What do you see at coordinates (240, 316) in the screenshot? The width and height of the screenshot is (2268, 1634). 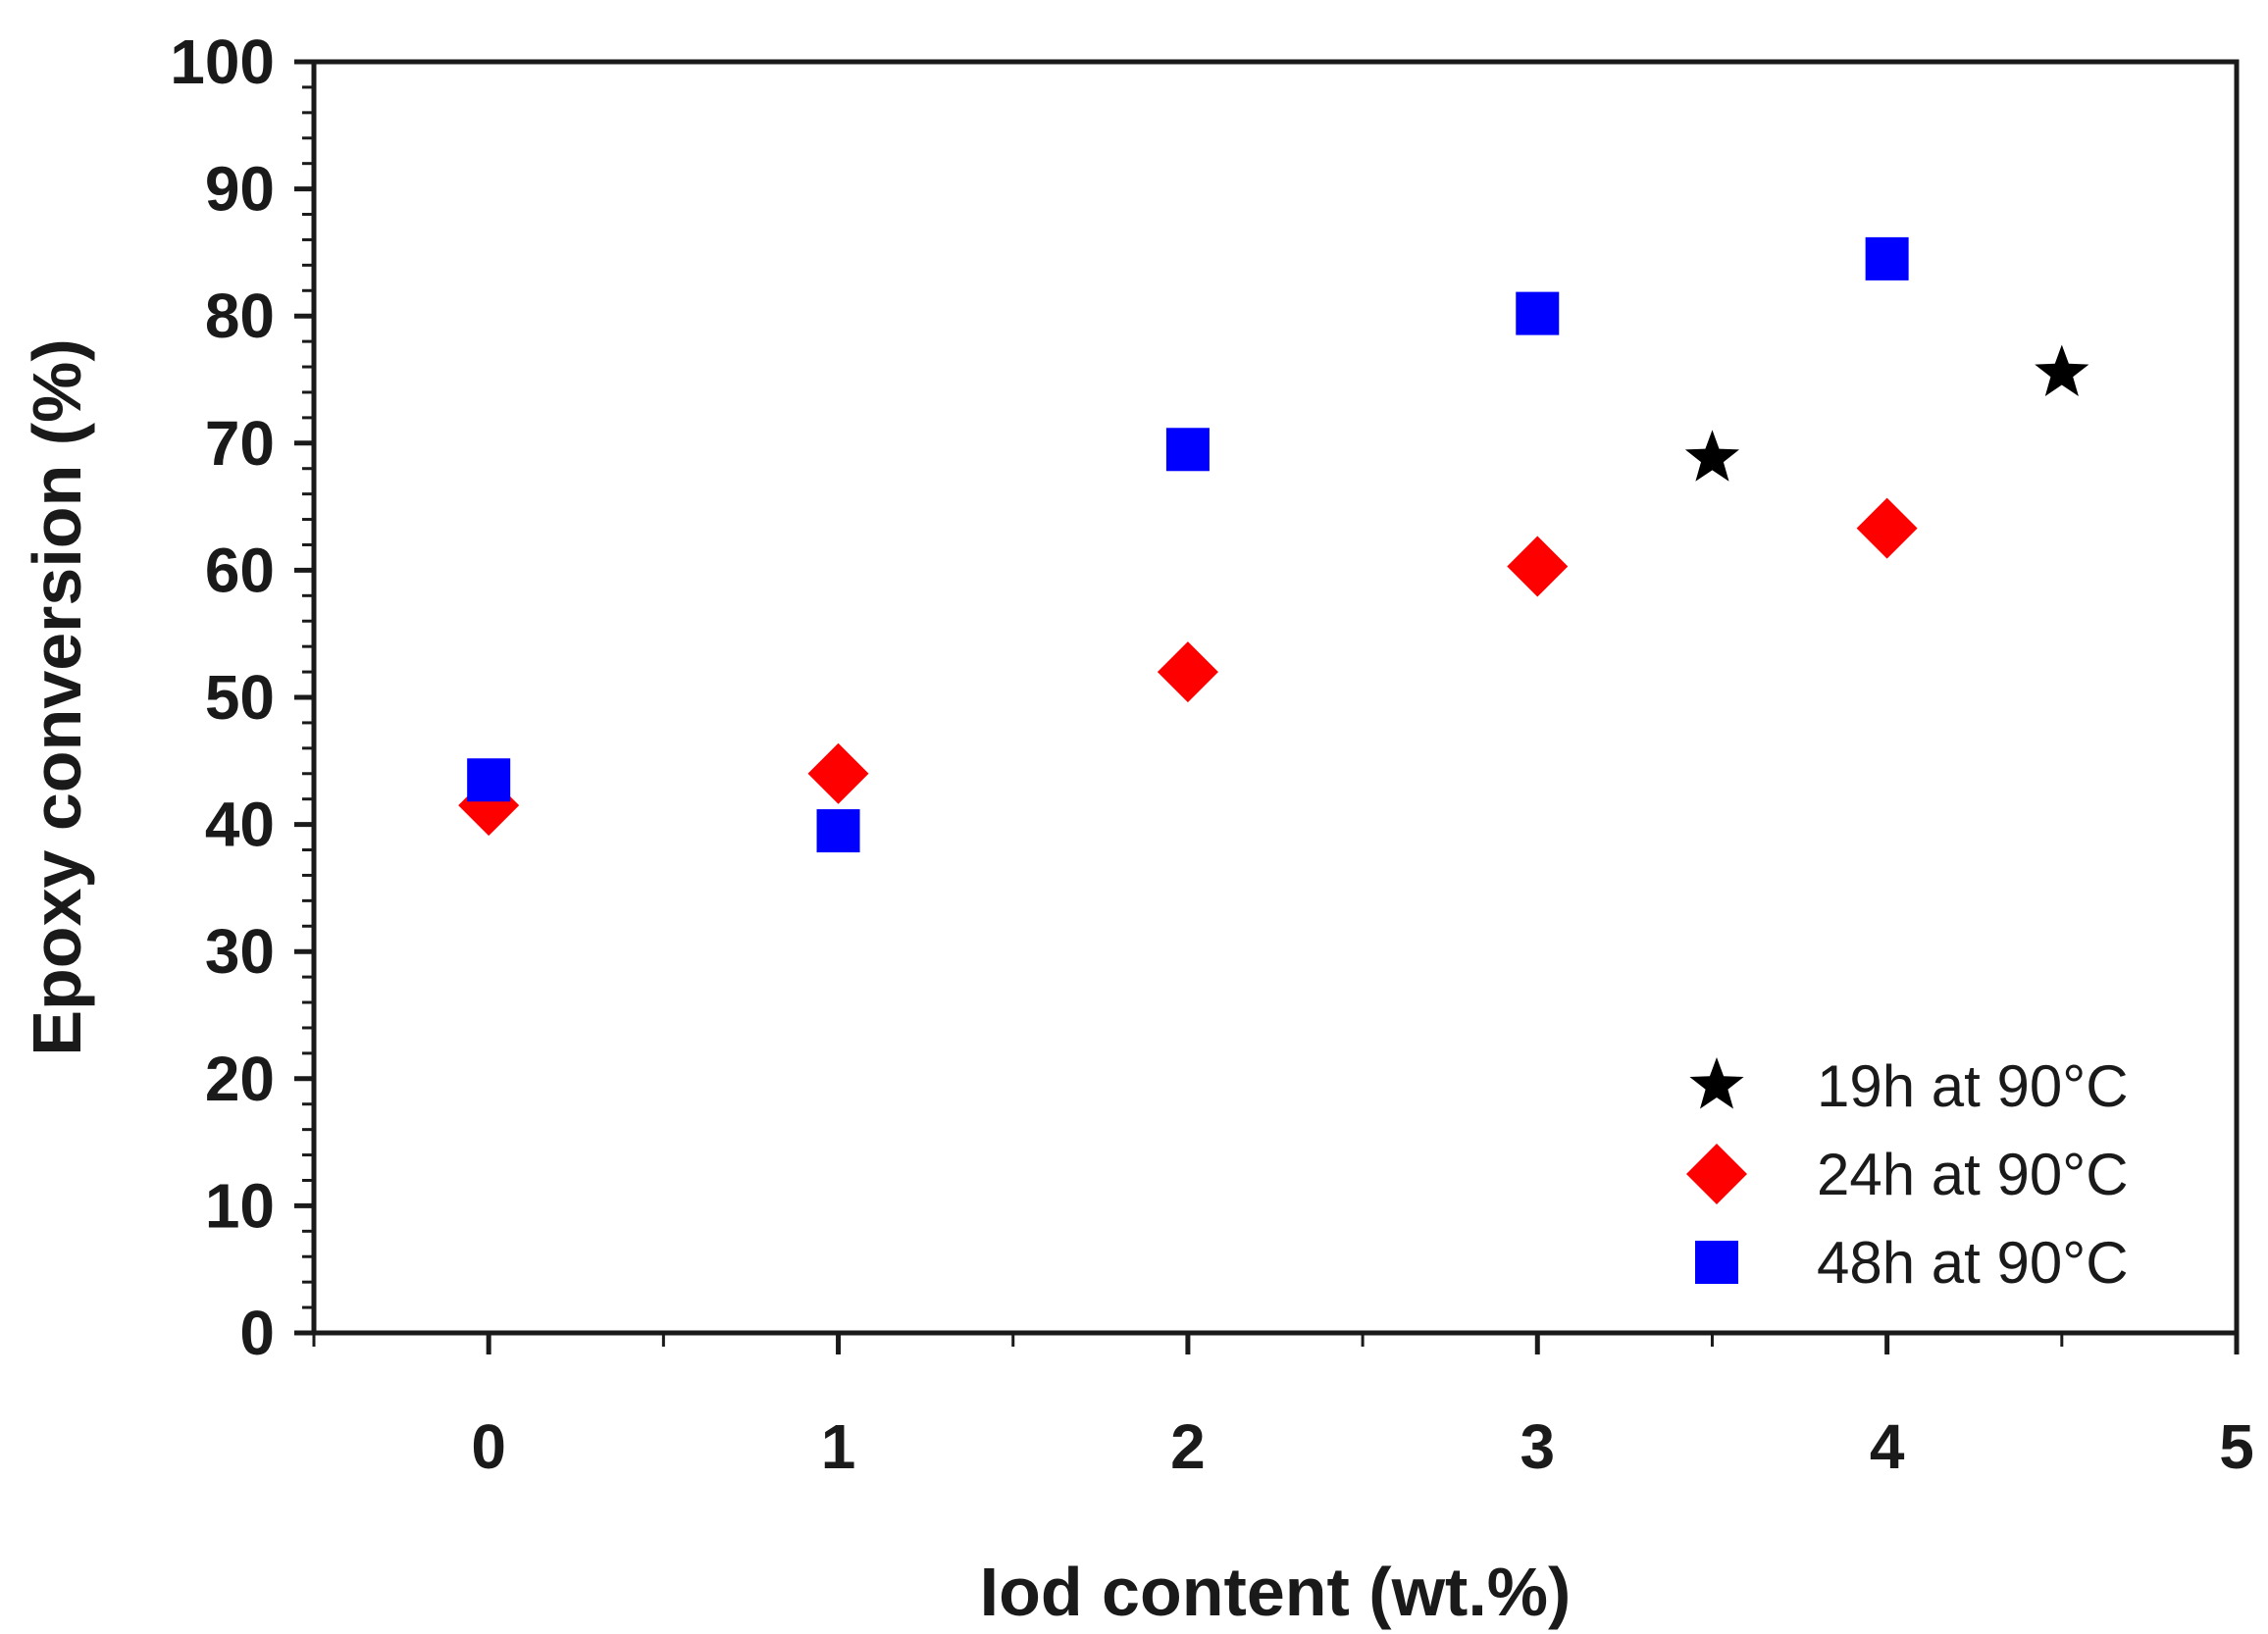 I see `y-tick-label: 80` at bounding box center [240, 316].